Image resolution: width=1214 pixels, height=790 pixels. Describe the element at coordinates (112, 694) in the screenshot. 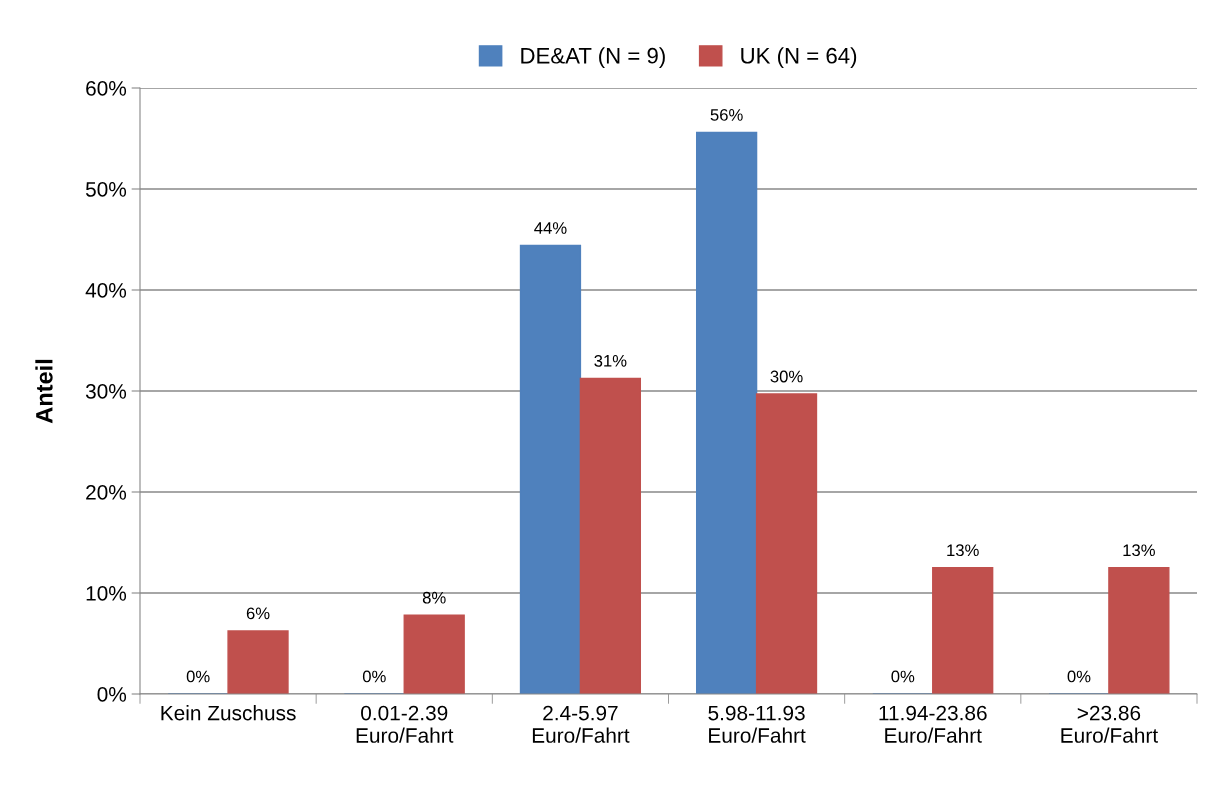

I see `y-tick-label: 0%` at that location.